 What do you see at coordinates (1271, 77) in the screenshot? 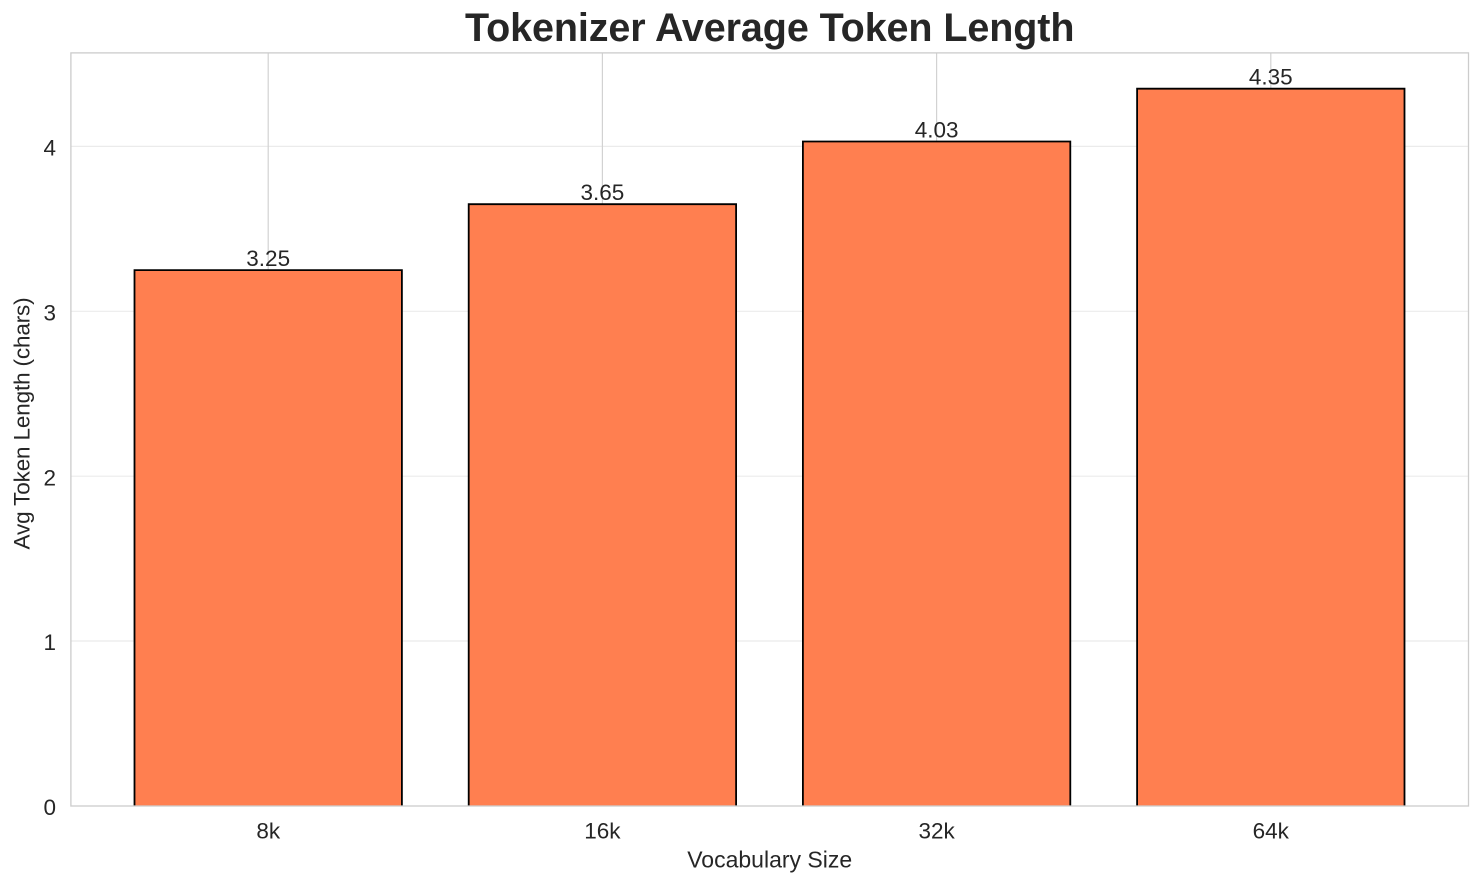
I see `svg-text: 4.35` at bounding box center [1271, 77].